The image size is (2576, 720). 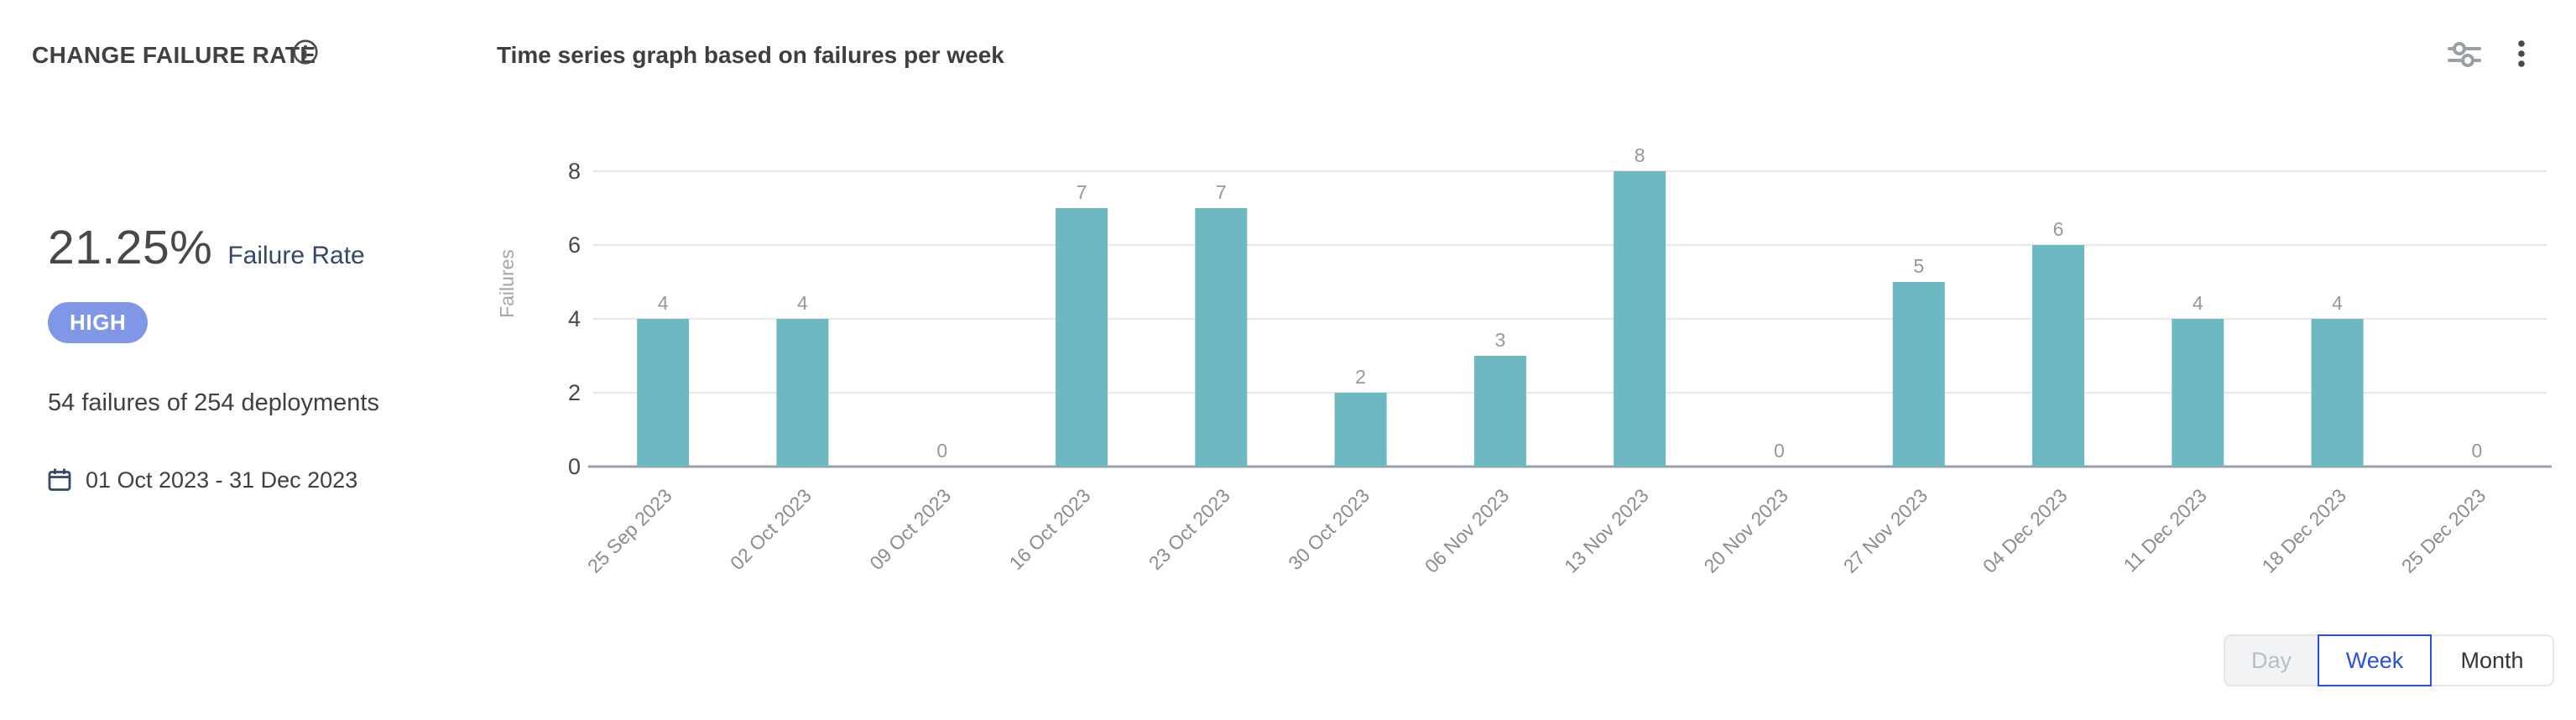 What do you see at coordinates (2058, 229) in the screenshot?
I see `bar-value-label: 6` at bounding box center [2058, 229].